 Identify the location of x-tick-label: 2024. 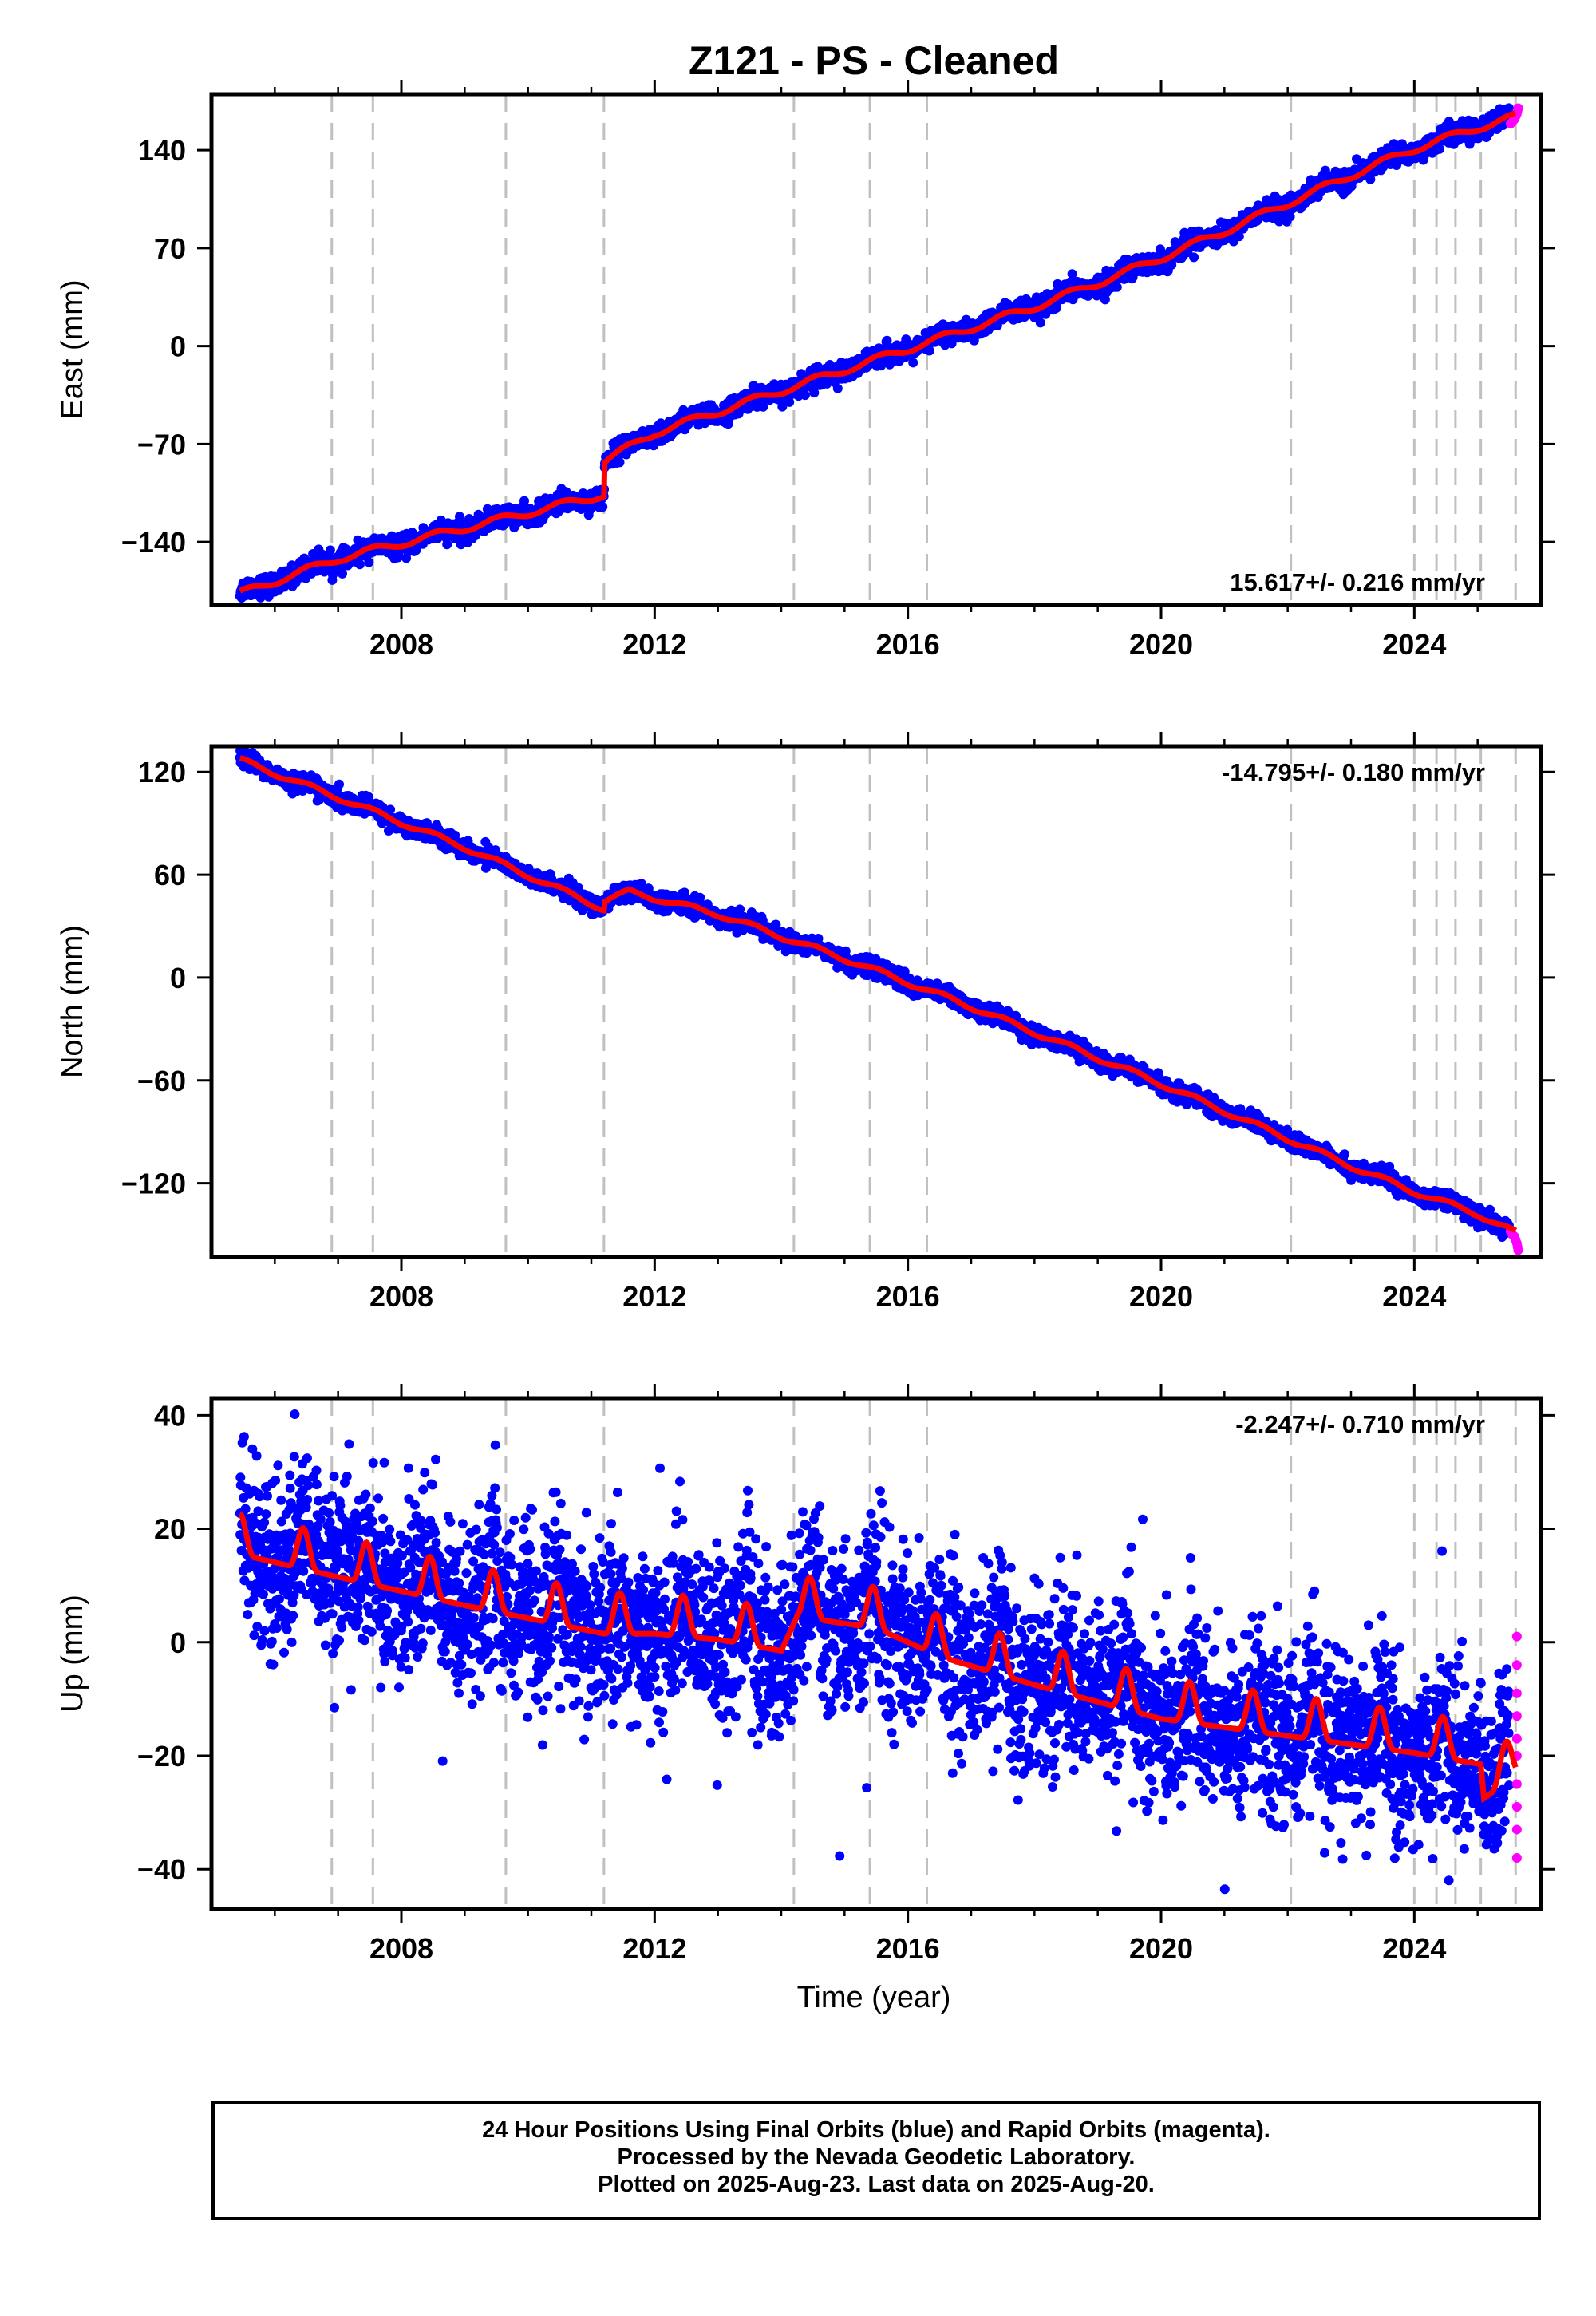
(1414, 644).